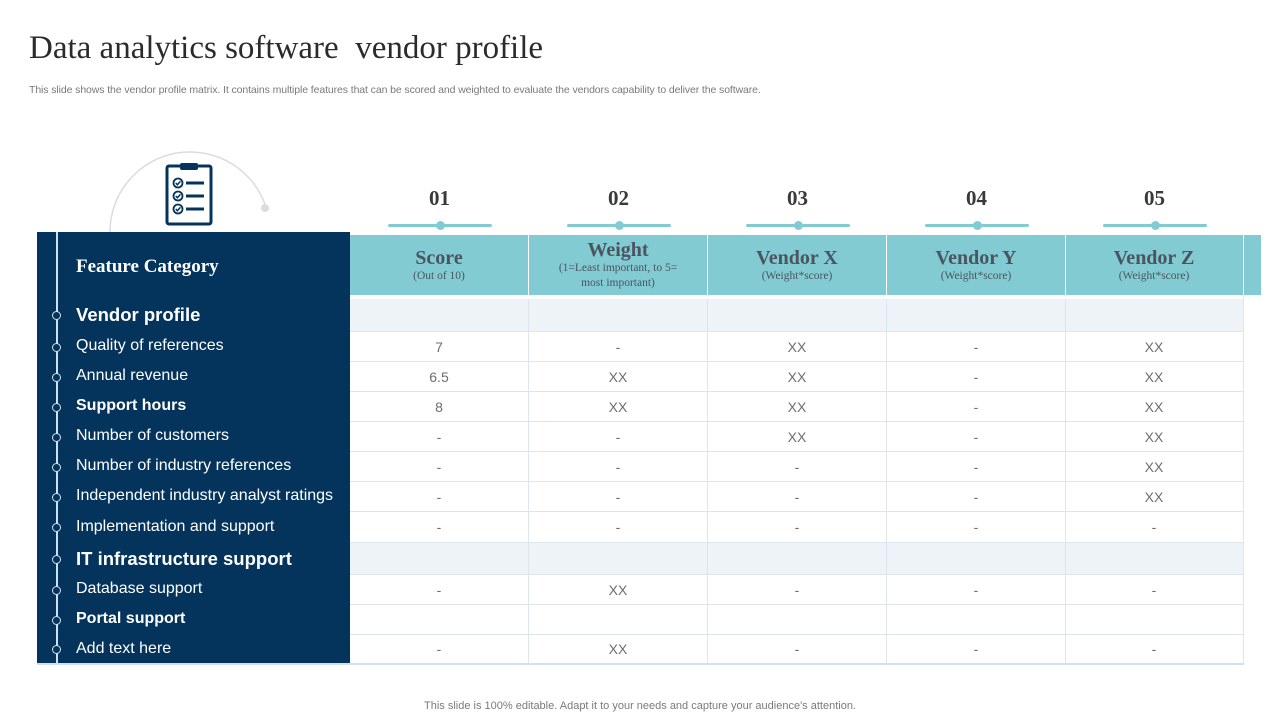 The image size is (1280, 720). What do you see at coordinates (147, 266) in the screenshot?
I see `feature-category-header: Feature Category` at bounding box center [147, 266].